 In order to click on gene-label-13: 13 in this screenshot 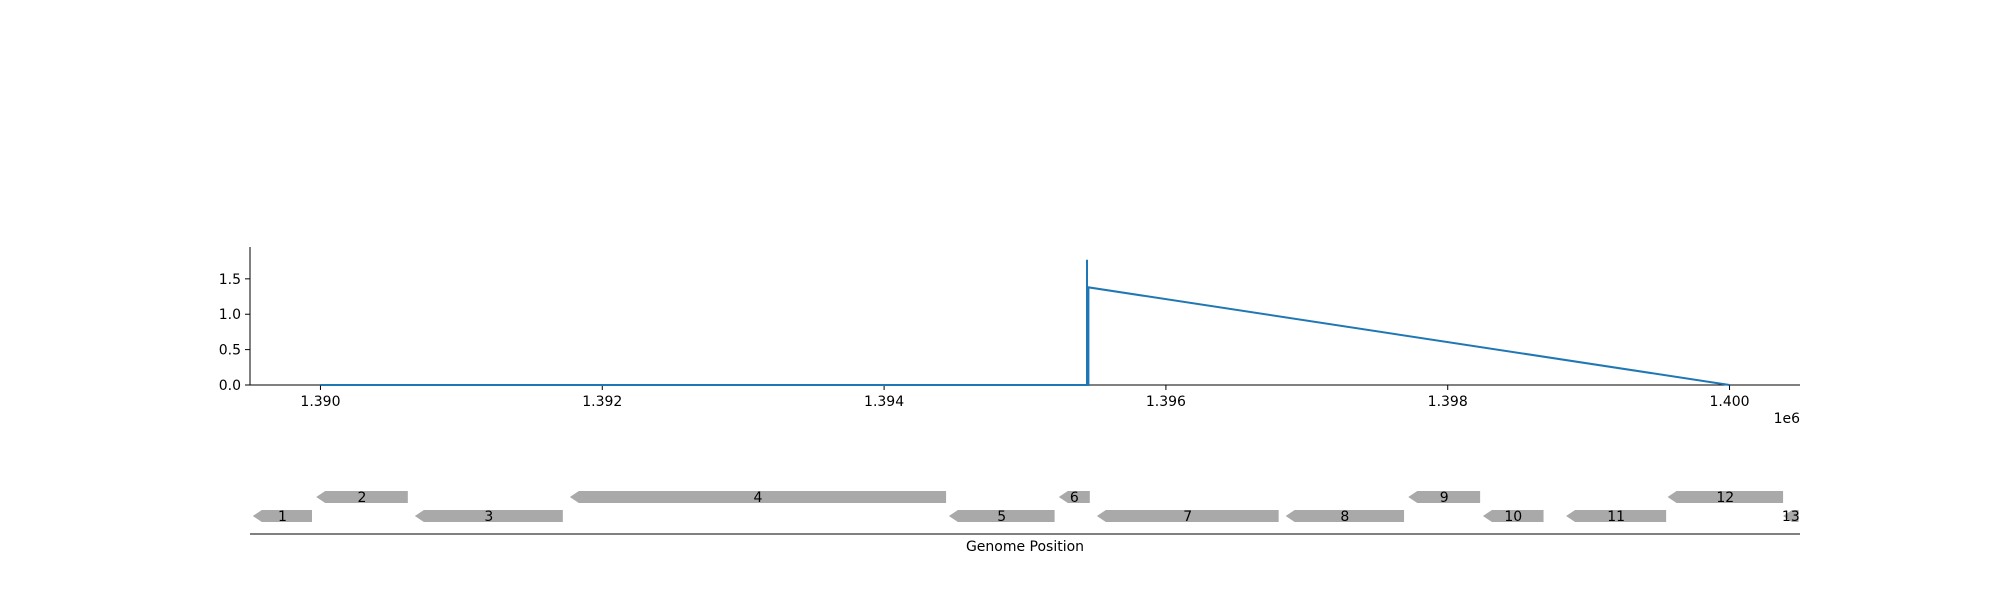, I will do `click(1791, 517)`.